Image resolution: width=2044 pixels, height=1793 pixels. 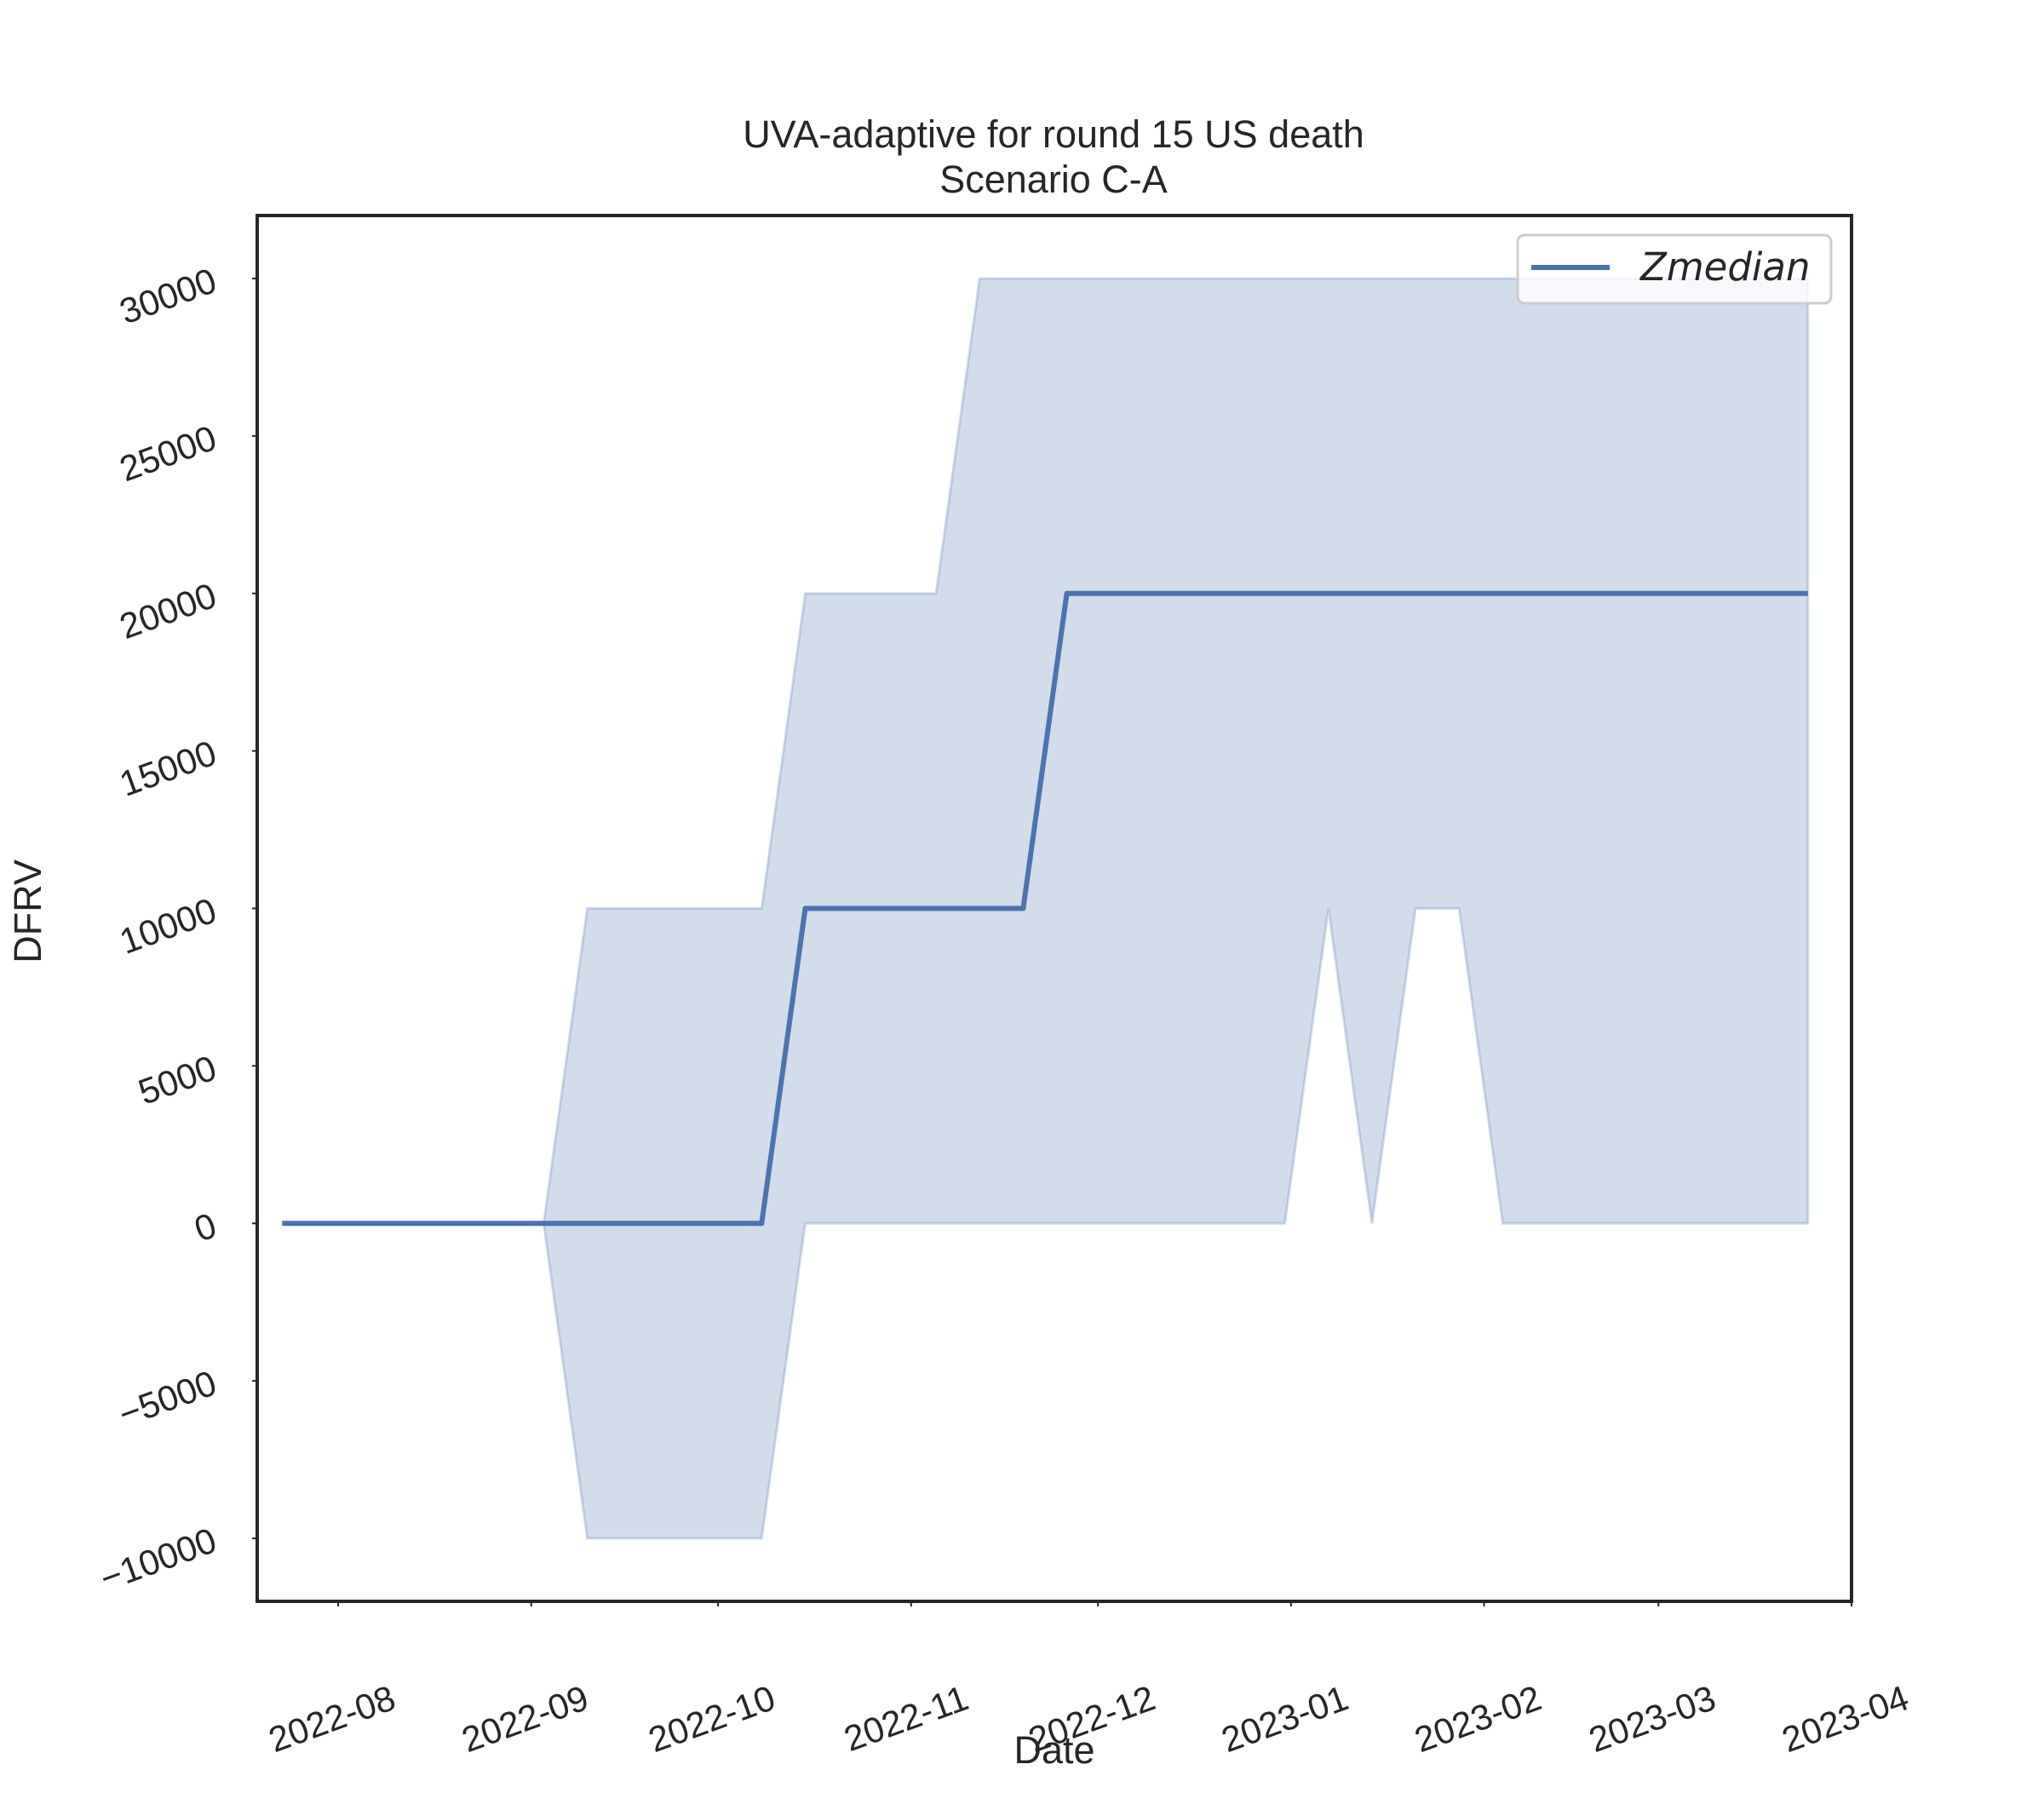 I want to click on legend: Zmedian, so click(x=1674, y=269).